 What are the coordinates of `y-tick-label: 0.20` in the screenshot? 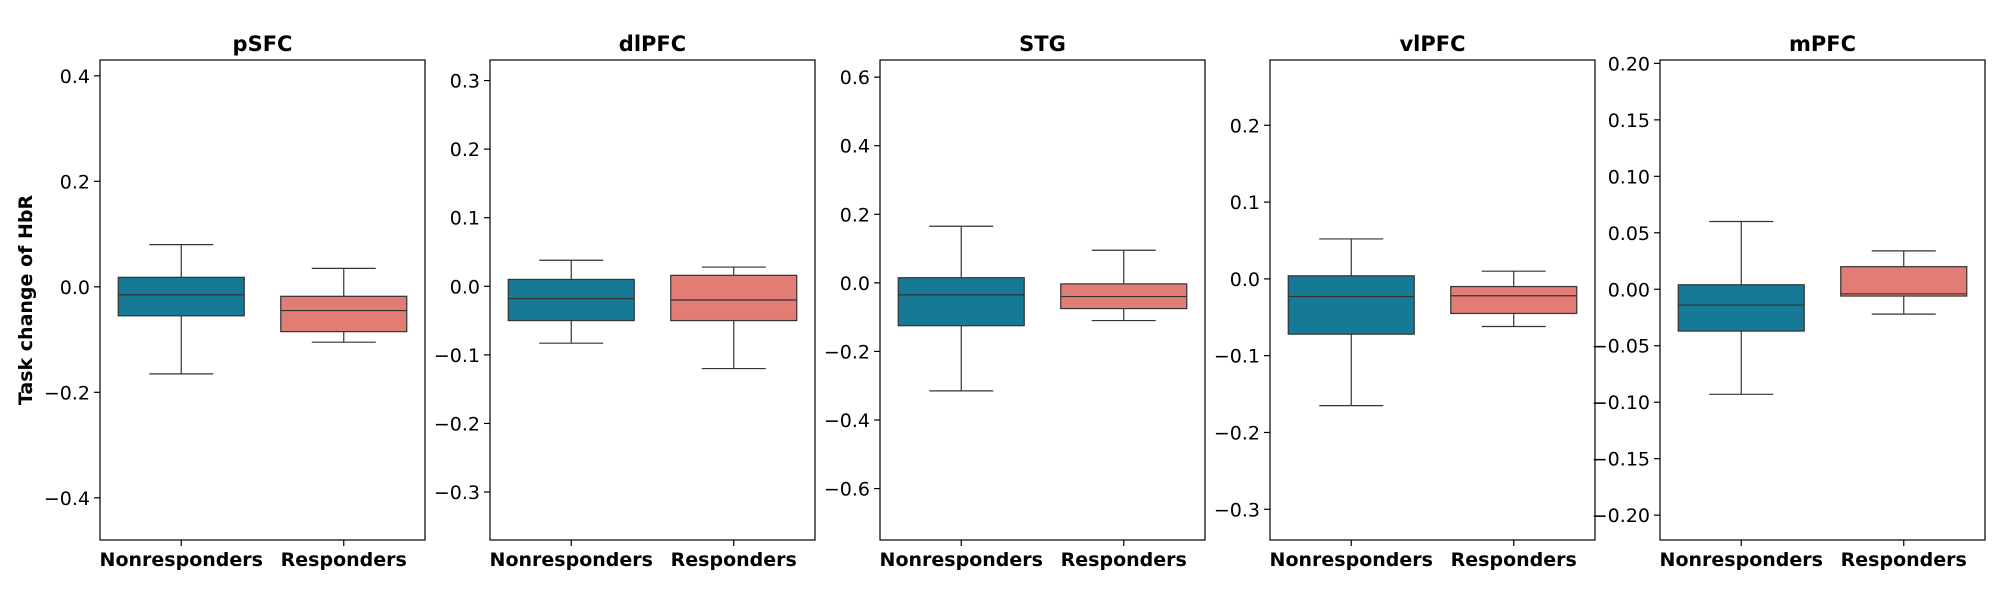 It's located at (1629, 64).